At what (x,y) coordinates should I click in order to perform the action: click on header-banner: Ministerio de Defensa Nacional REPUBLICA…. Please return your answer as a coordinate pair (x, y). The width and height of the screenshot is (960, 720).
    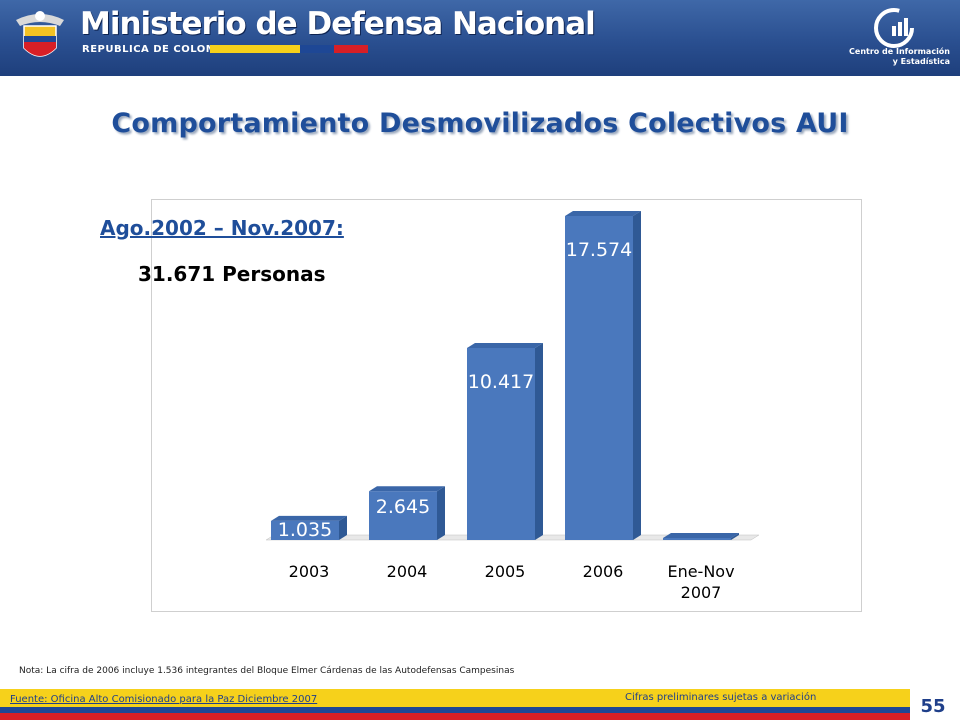
    Looking at the image, I should click on (480, 38).